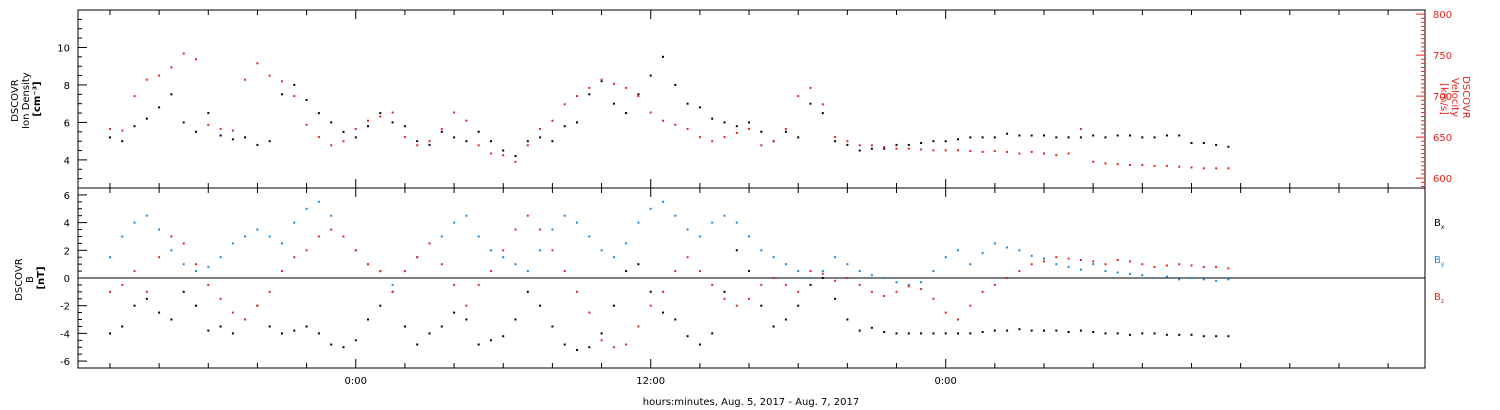 This screenshot has width=1500, height=410. What do you see at coordinates (30, 278) in the screenshot?
I see `field-axis-label: DSCOVR B [nT]` at bounding box center [30, 278].